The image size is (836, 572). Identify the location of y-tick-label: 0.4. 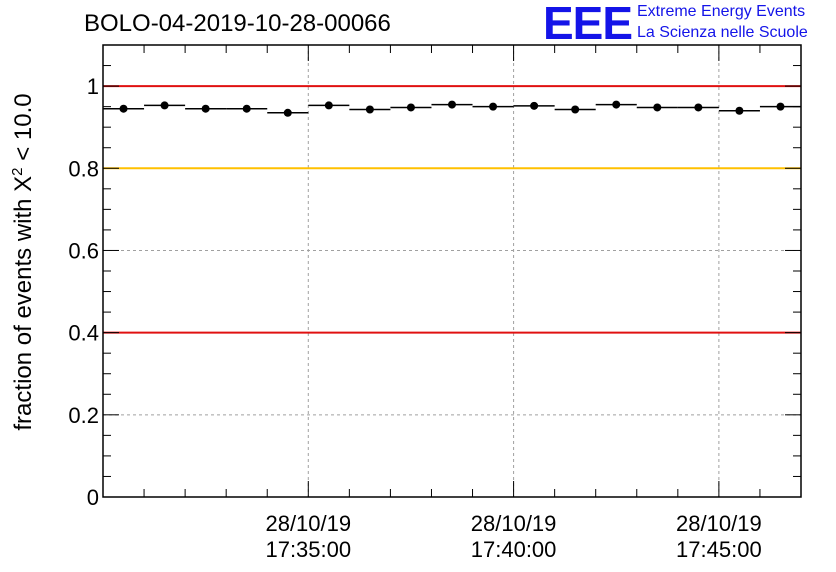
(83, 333).